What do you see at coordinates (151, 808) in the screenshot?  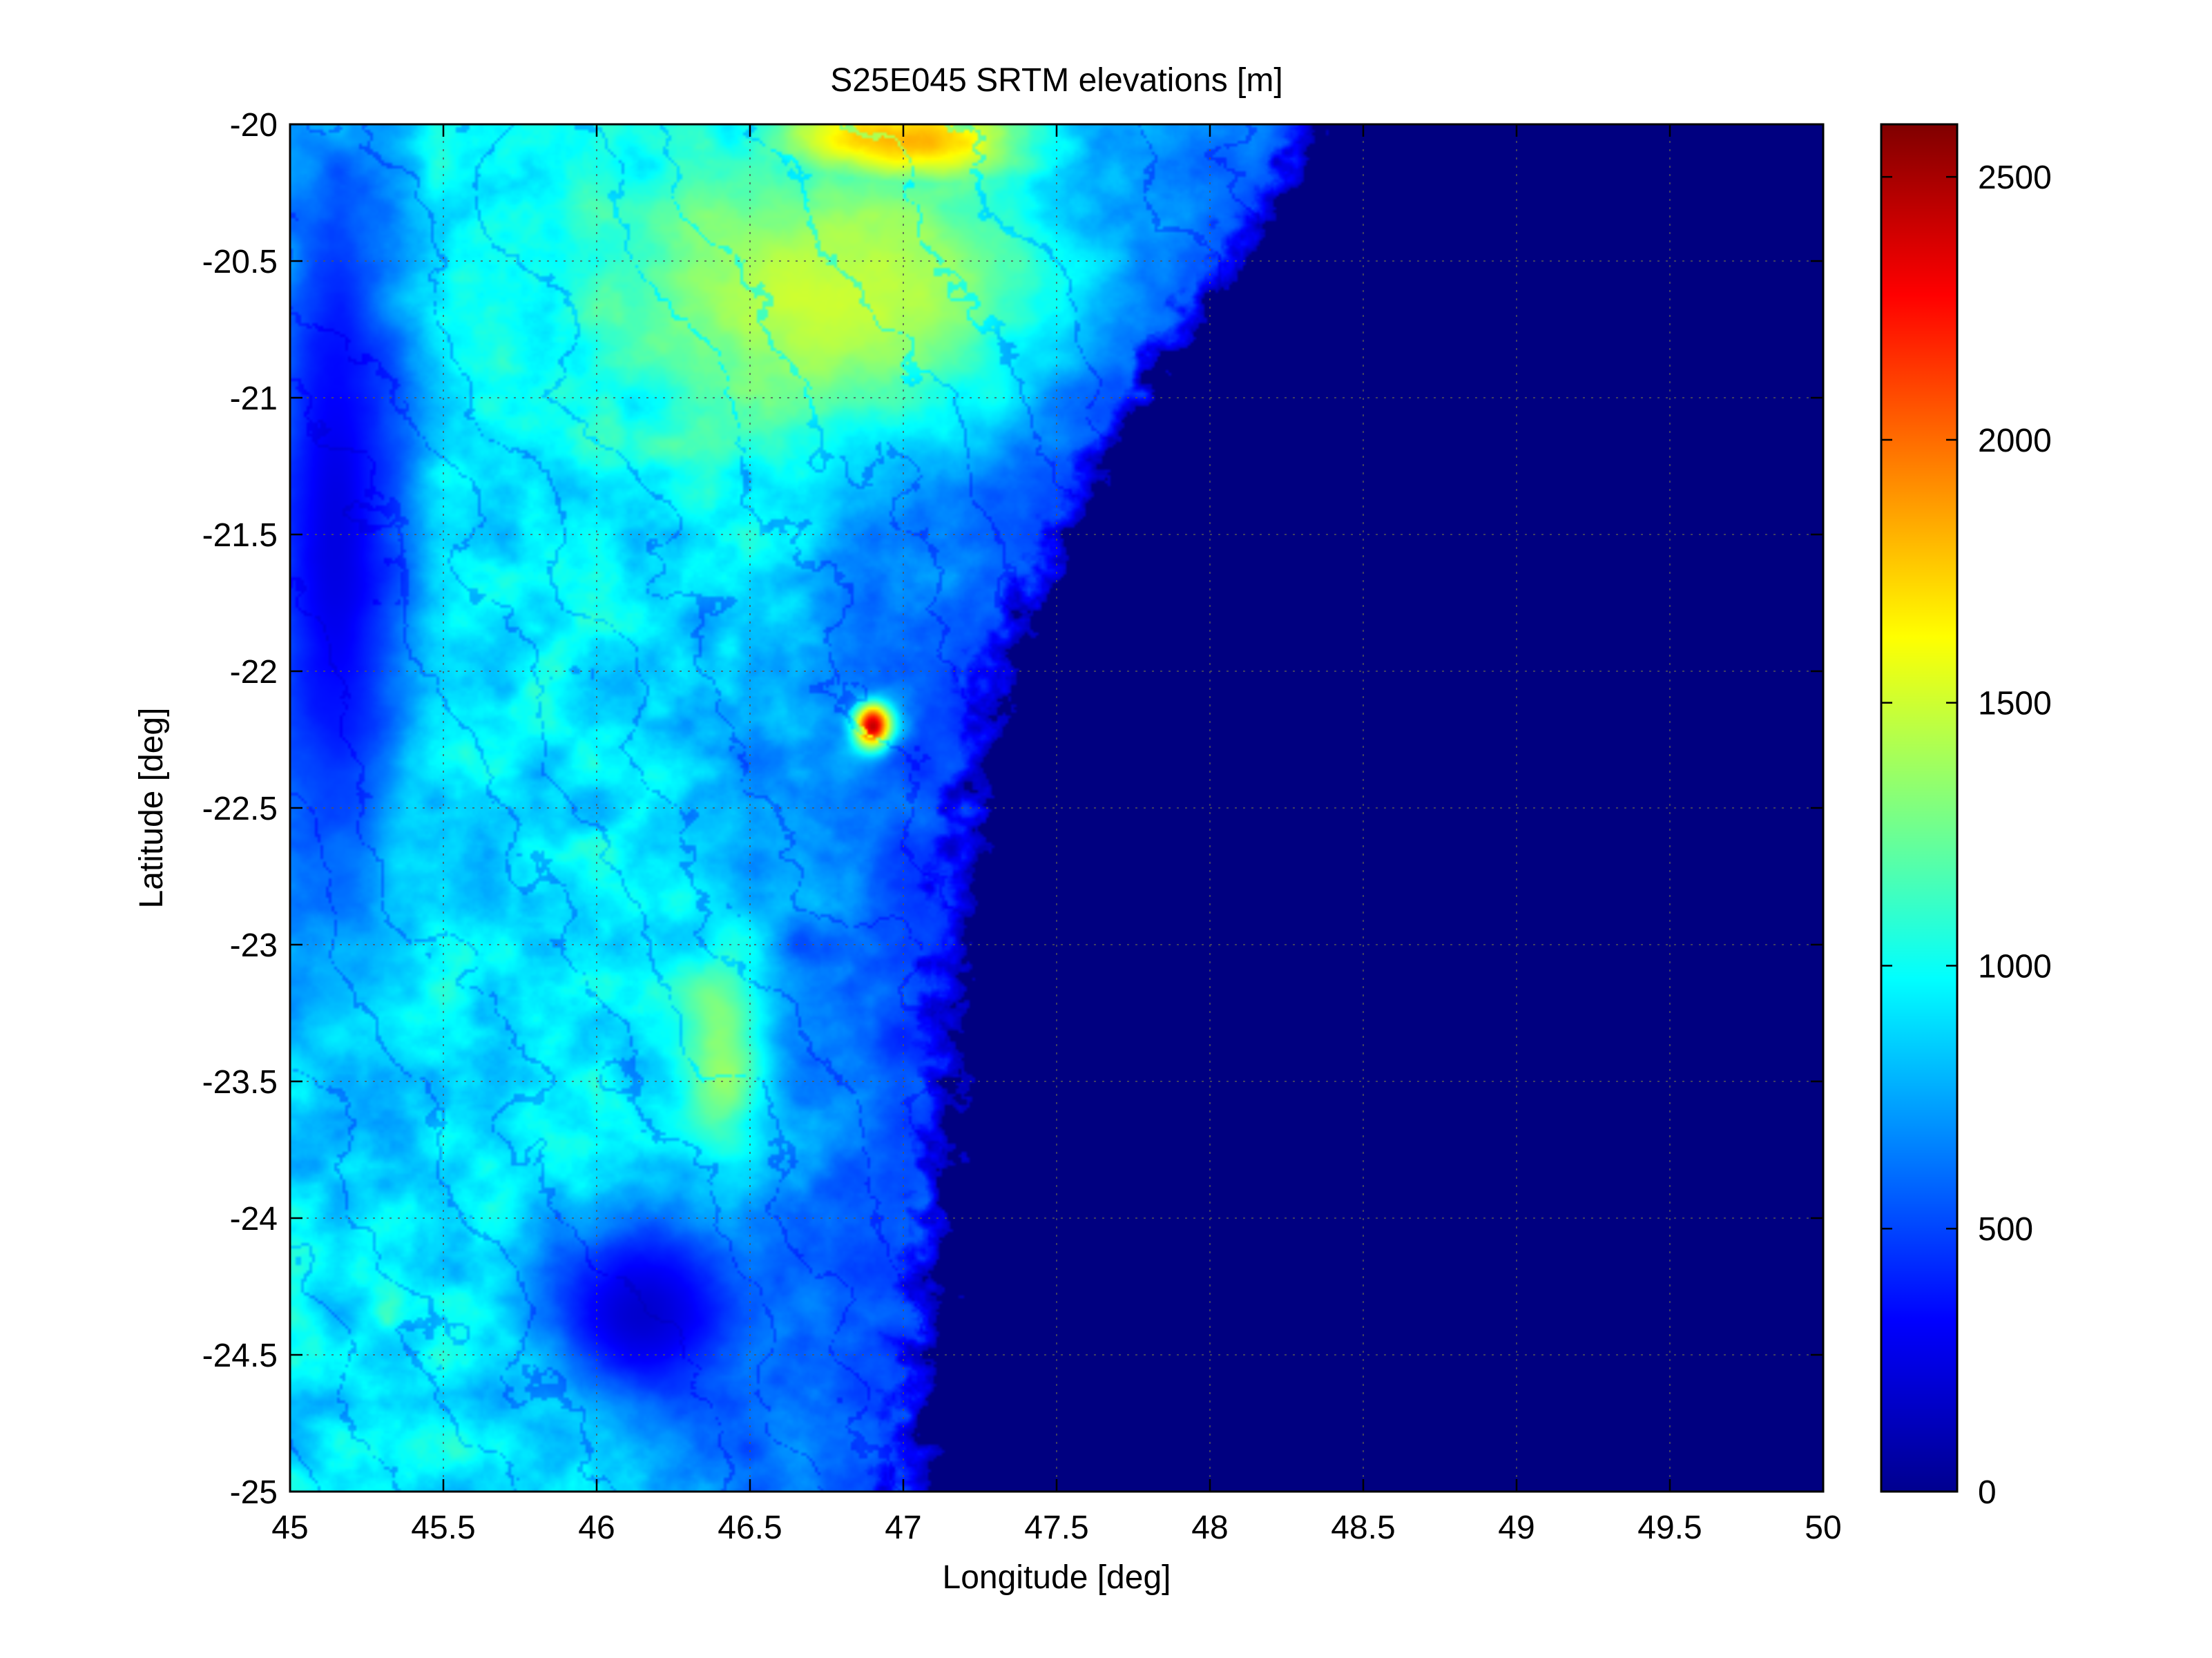 I see `y-axis-label: Latitude [deg]` at bounding box center [151, 808].